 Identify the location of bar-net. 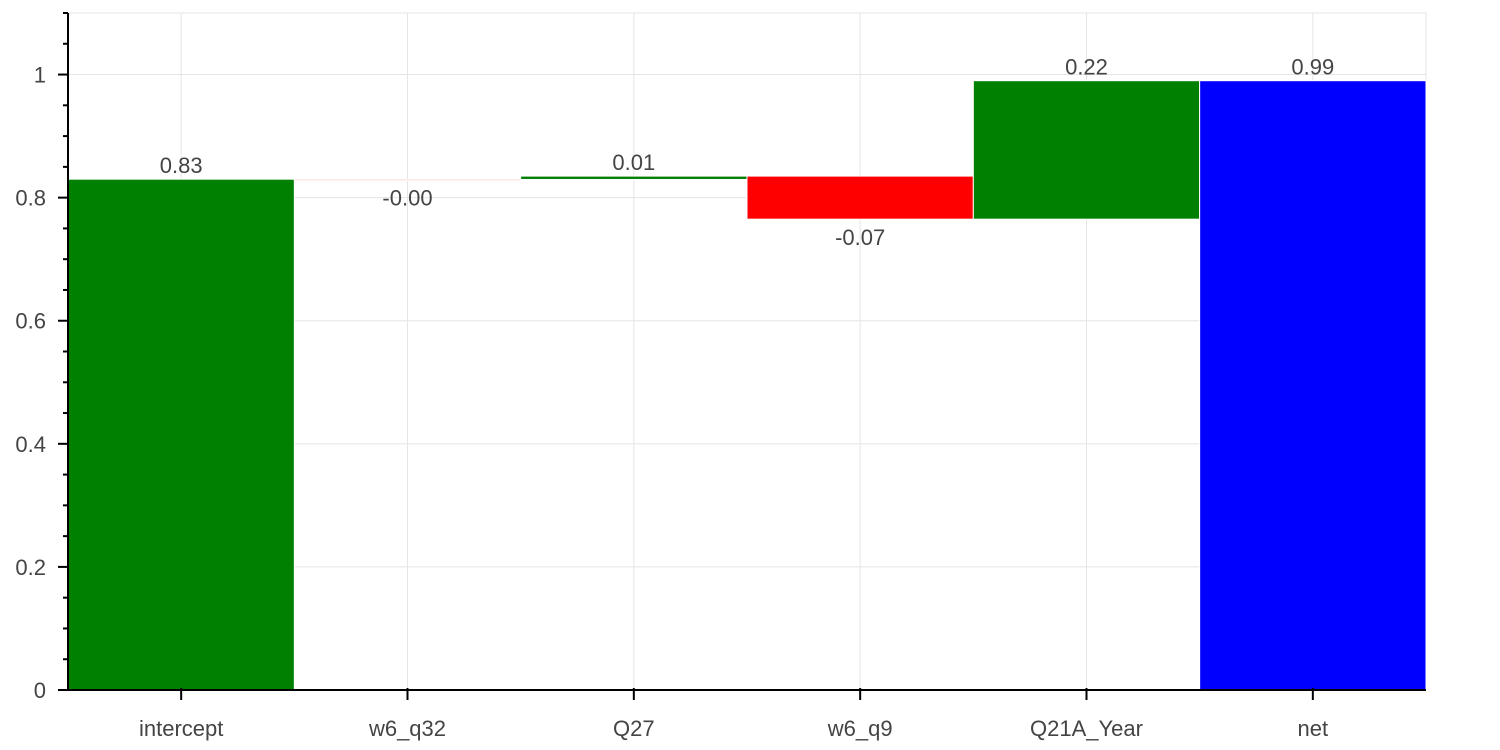
(1313, 385).